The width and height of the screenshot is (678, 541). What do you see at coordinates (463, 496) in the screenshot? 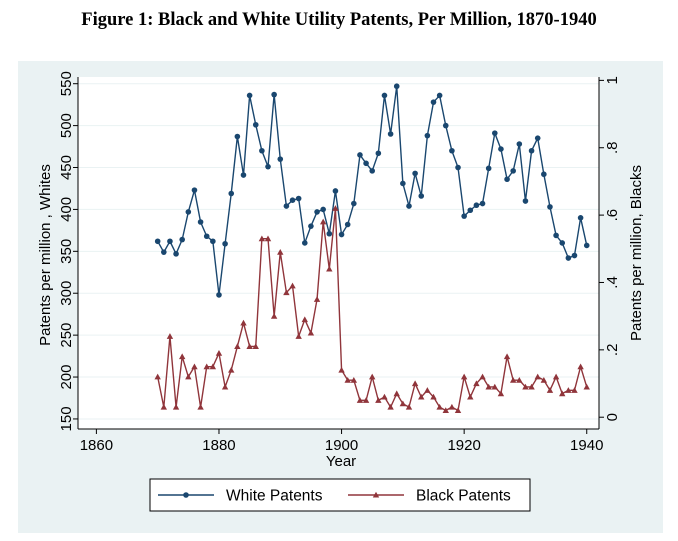
I see `legend-label: Black Patents` at bounding box center [463, 496].